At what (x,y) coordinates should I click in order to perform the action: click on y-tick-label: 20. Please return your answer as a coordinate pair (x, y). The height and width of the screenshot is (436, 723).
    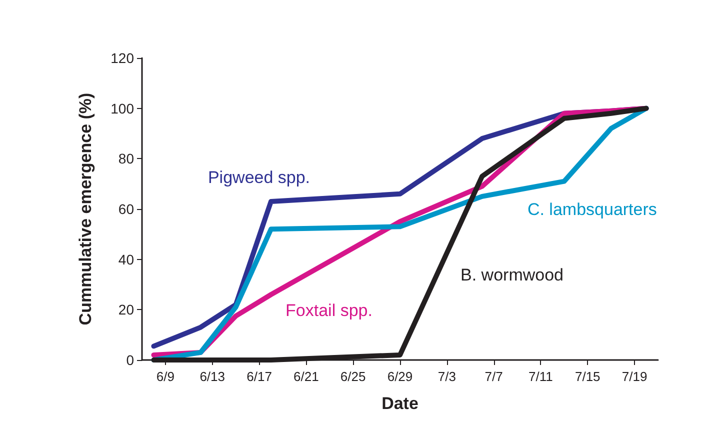
    Looking at the image, I should click on (126, 310).